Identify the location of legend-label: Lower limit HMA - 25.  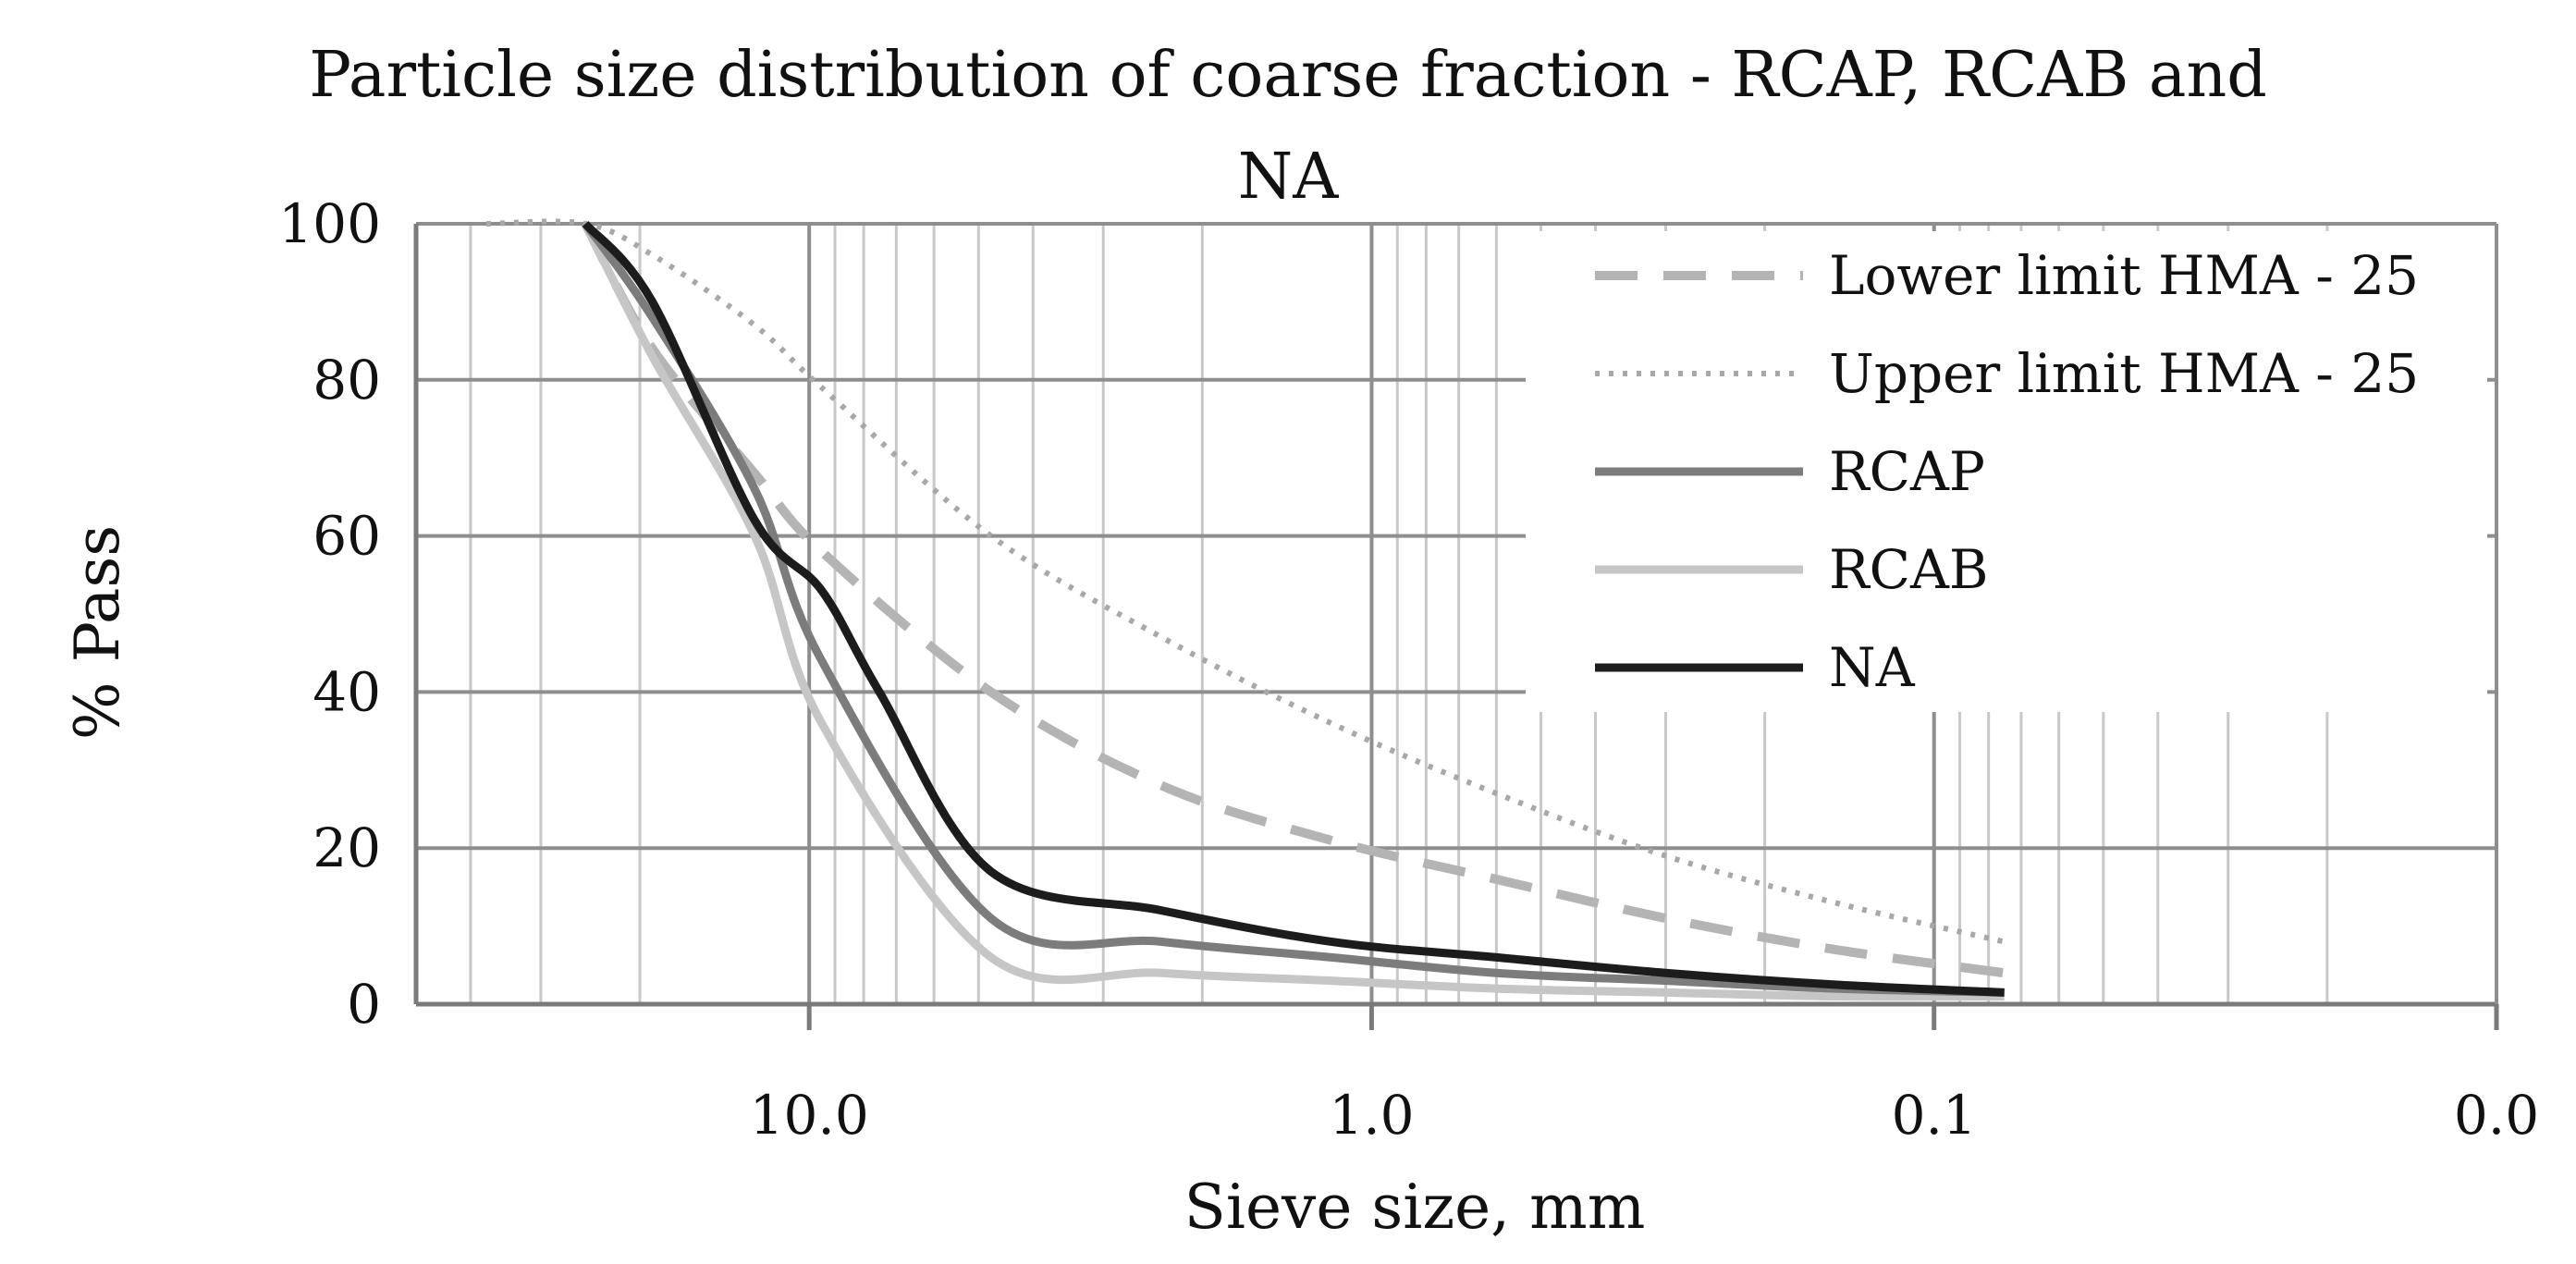
(2124, 276).